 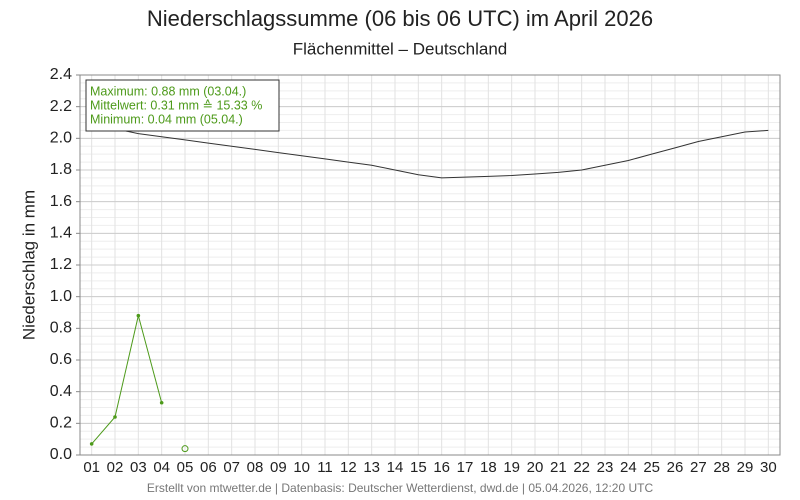 I want to click on x-tick-label: 12, so click(x=348, y=467).